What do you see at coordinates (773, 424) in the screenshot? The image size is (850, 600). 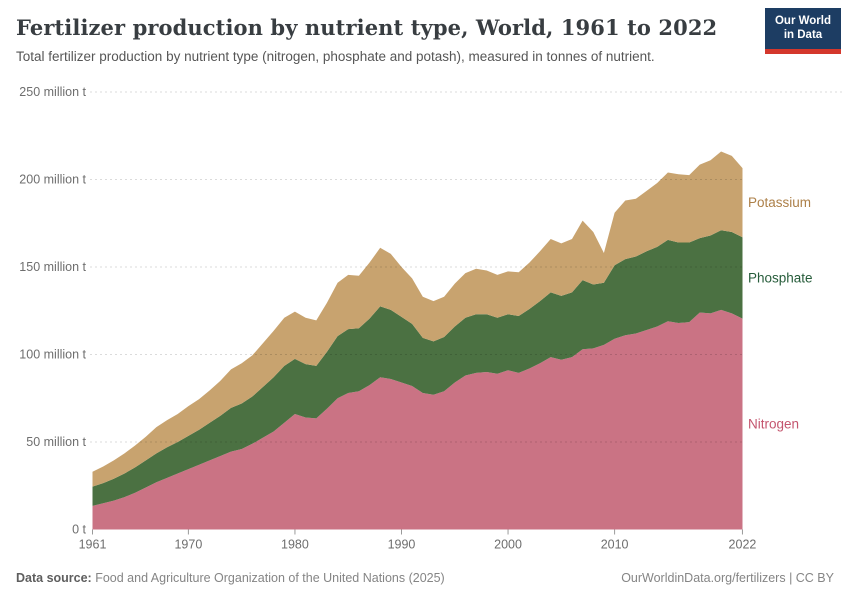 I see `legend-label-nitrogen: Nitrogen` at bounding box center [773, 424].